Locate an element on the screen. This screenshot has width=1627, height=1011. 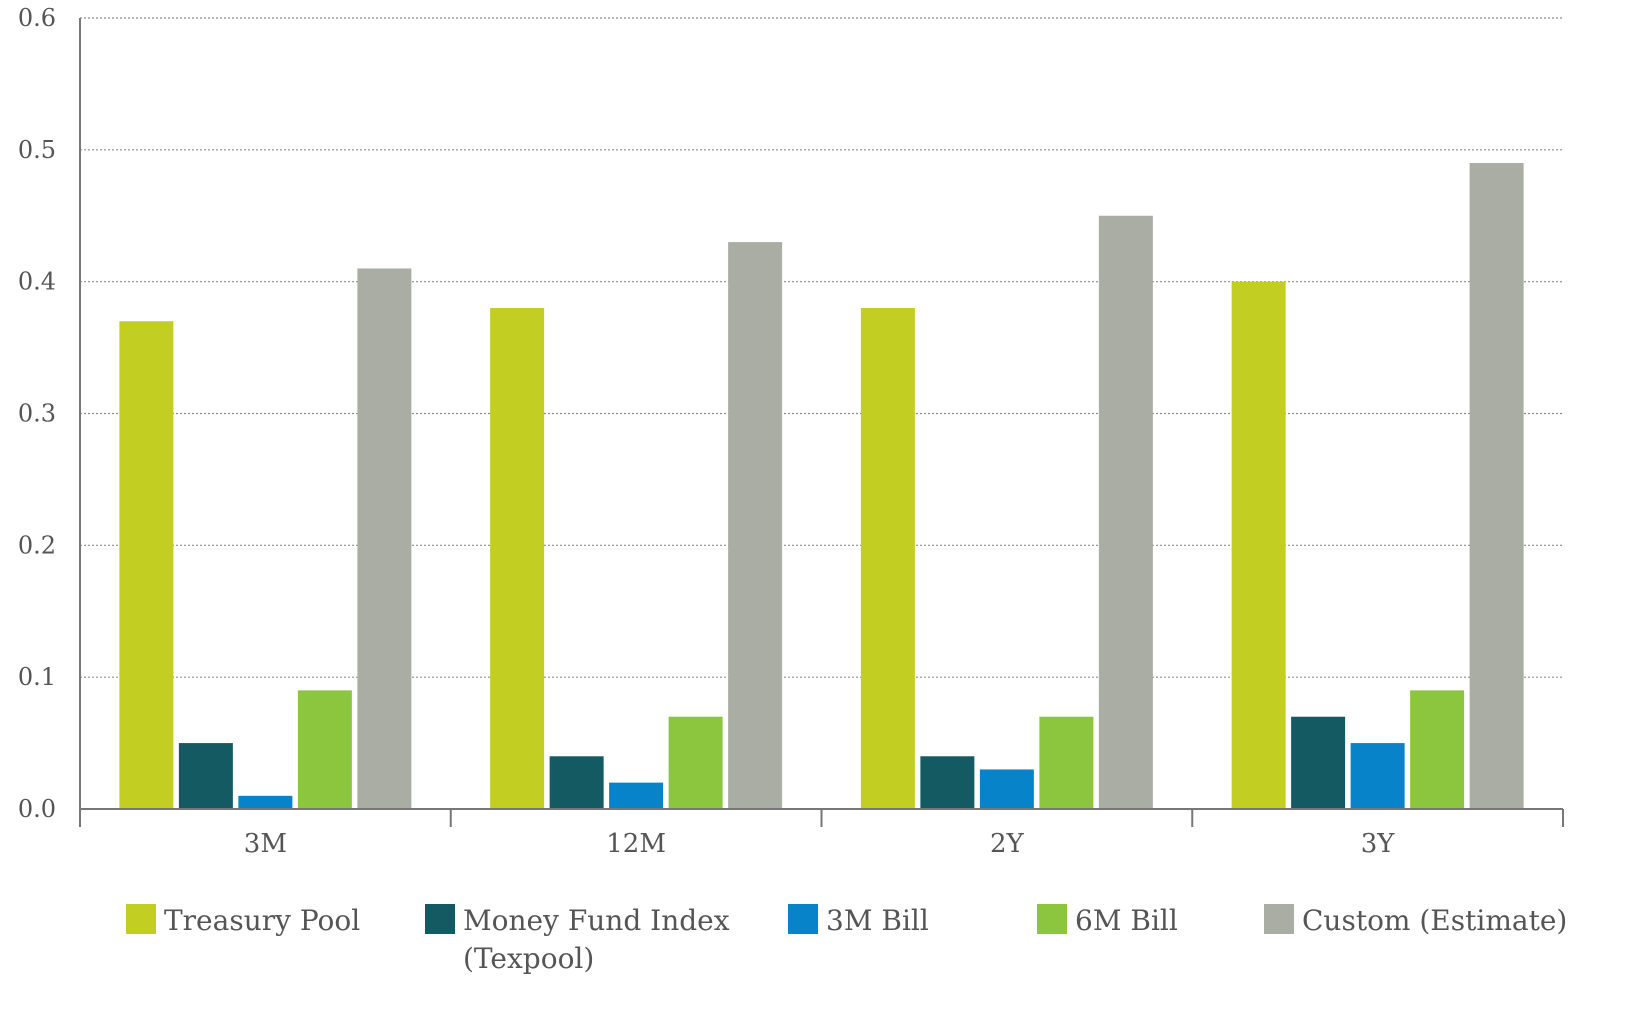
y-tick-label: 0.6 is located at coordinates (37, 18).